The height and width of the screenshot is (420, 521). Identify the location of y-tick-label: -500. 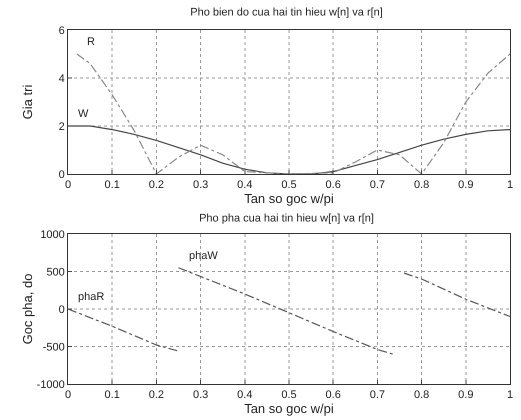
(53, 347).